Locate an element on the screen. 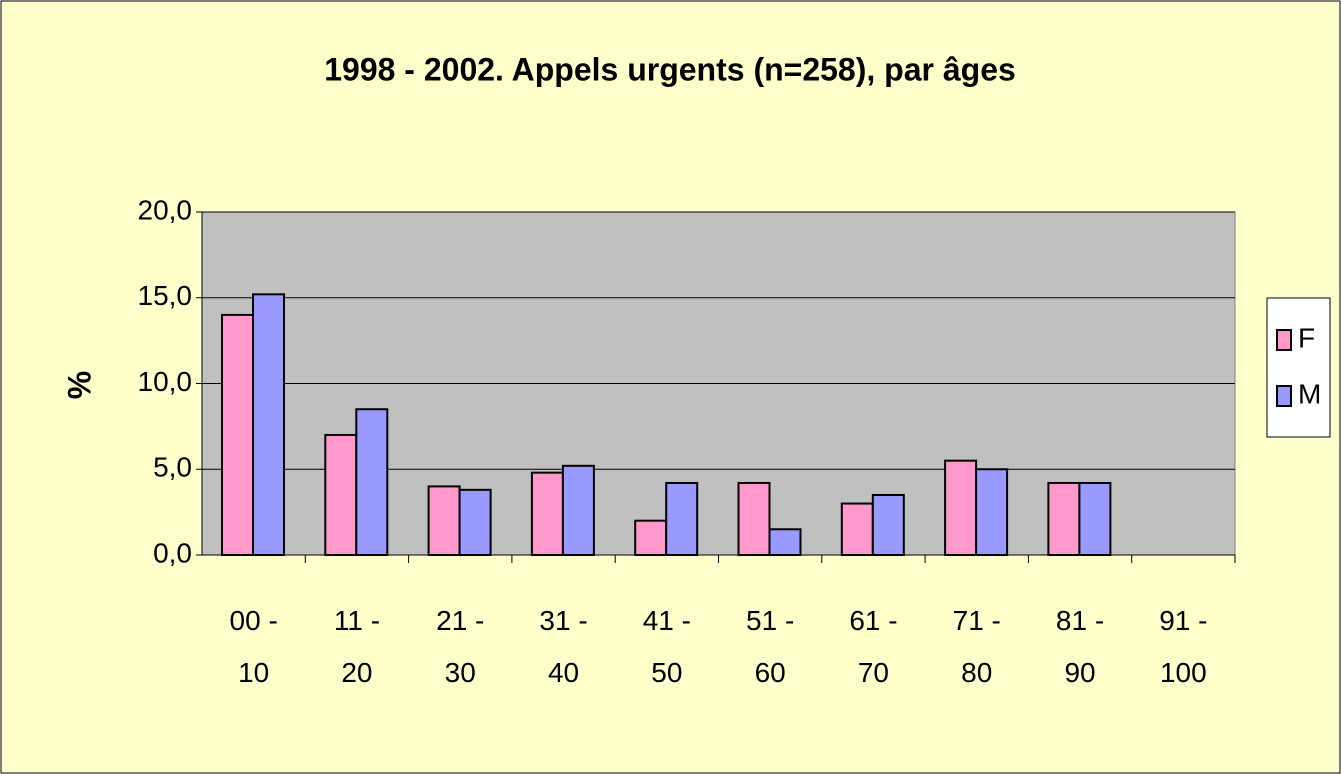 The image size is (1341, 774). legend-label: F is located at coordinates (1306, 337).